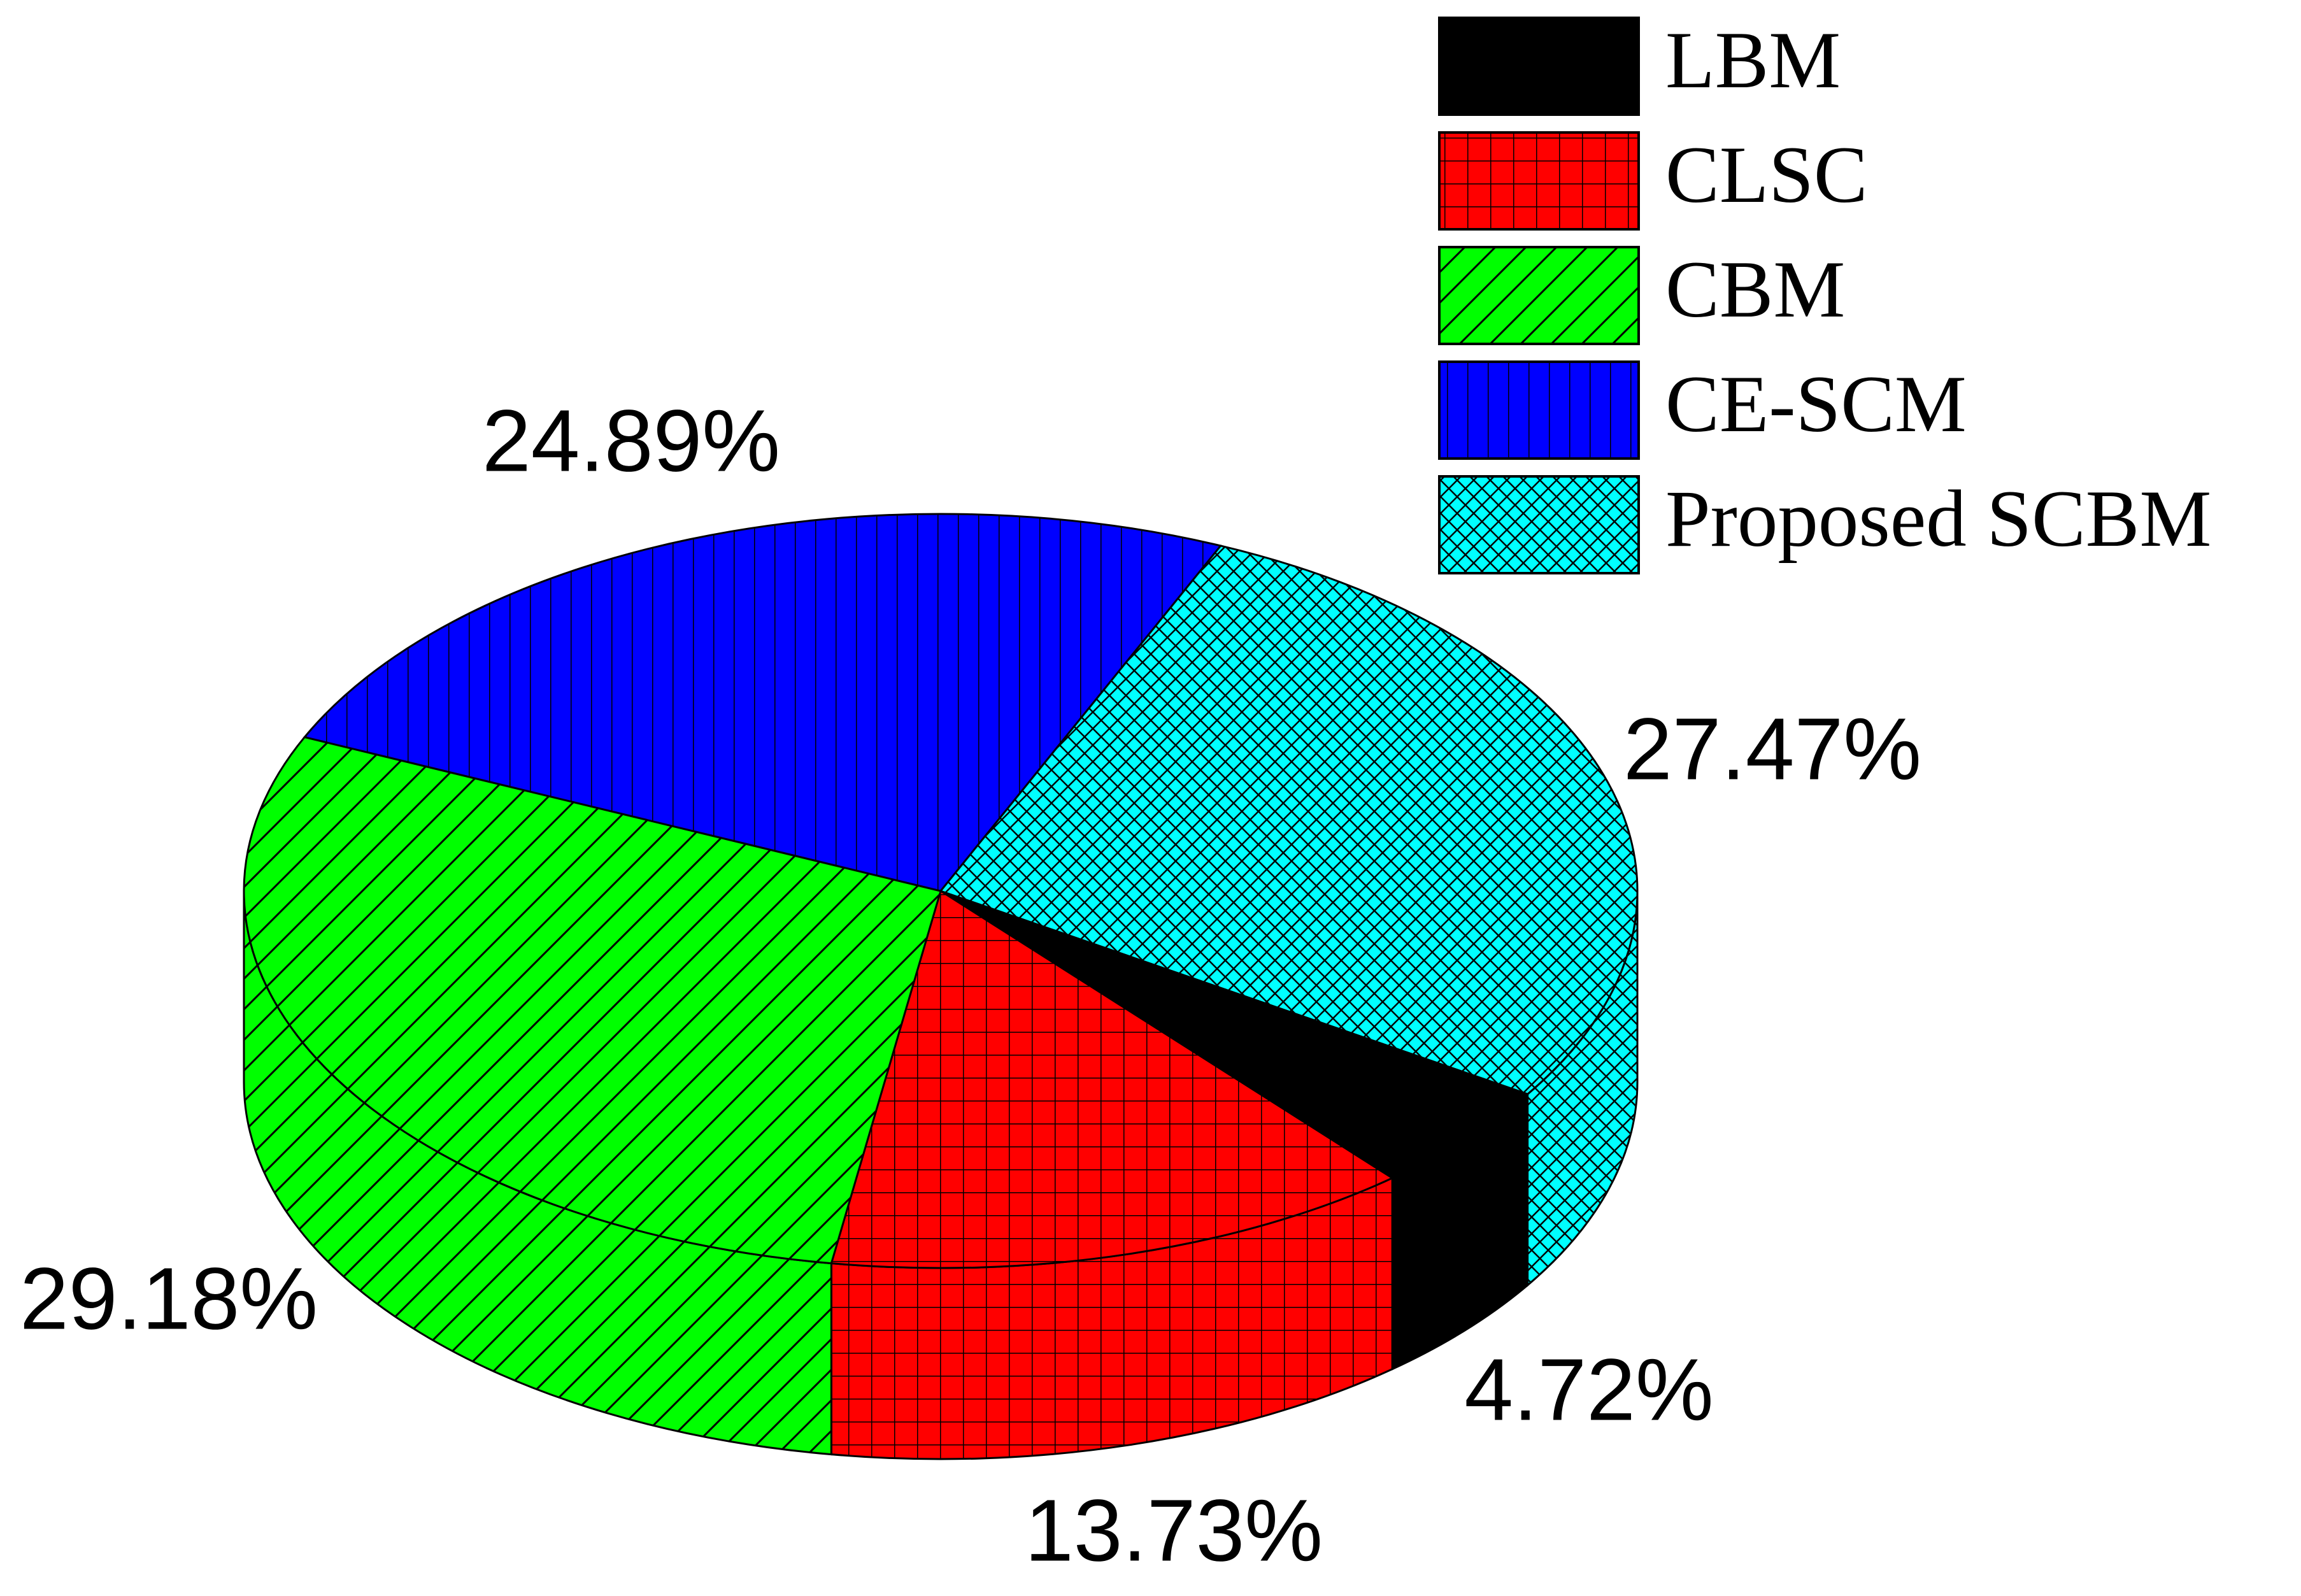  Describe the element at coordinates (1588, 1390) in the screenshot. I see `value-label: 4.72%` at that location.